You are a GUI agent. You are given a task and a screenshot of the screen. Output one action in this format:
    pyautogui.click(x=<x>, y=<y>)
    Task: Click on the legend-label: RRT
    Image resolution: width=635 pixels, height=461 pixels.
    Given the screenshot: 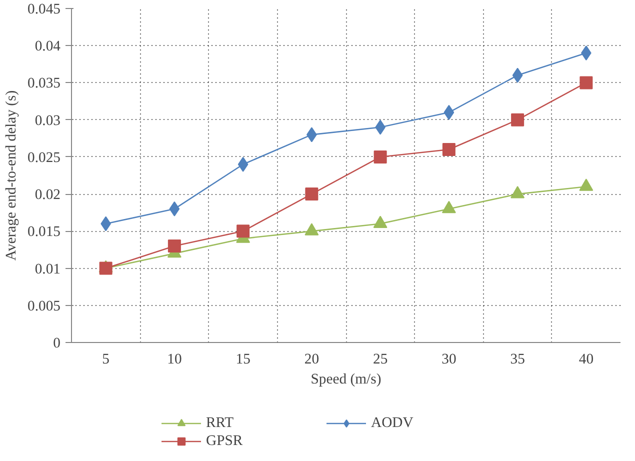 What is the action you would take?
    pyautogui.click(x=220, y=423)
    